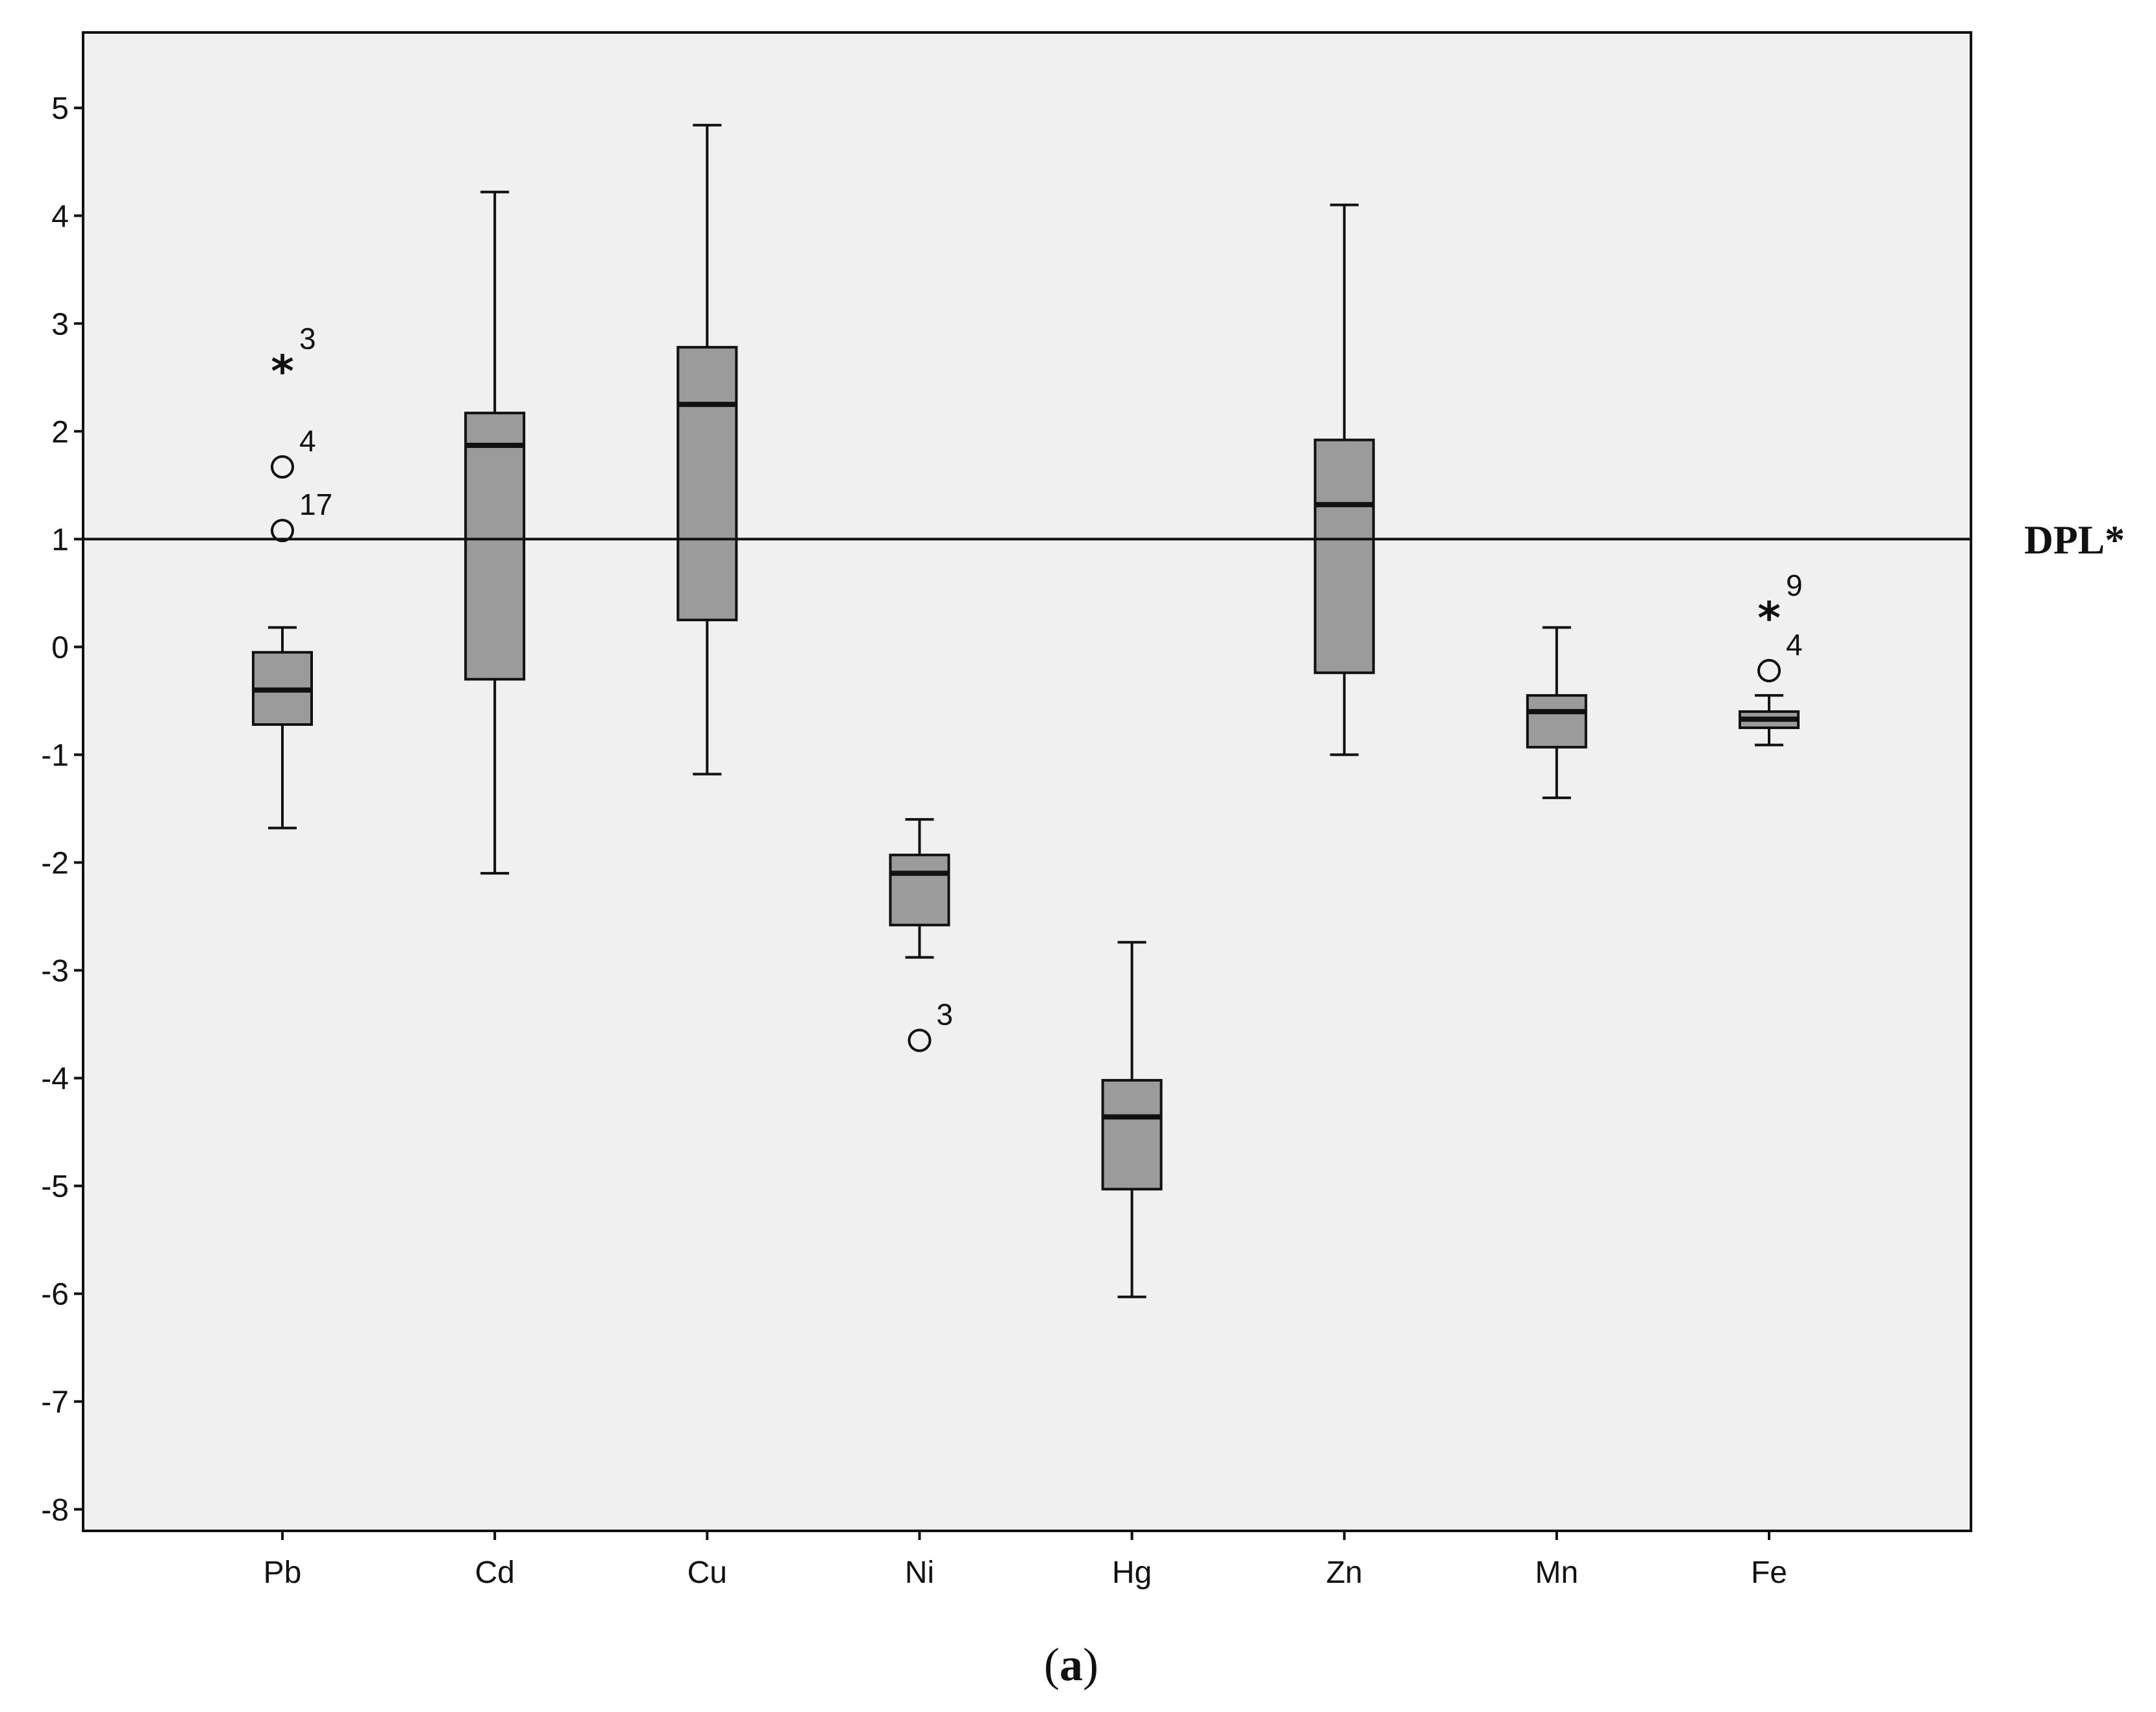  What do you see at coordinates (315, 504) in the screenshot?
I see `outlier-label: 17` at bounding box center [315, 504].